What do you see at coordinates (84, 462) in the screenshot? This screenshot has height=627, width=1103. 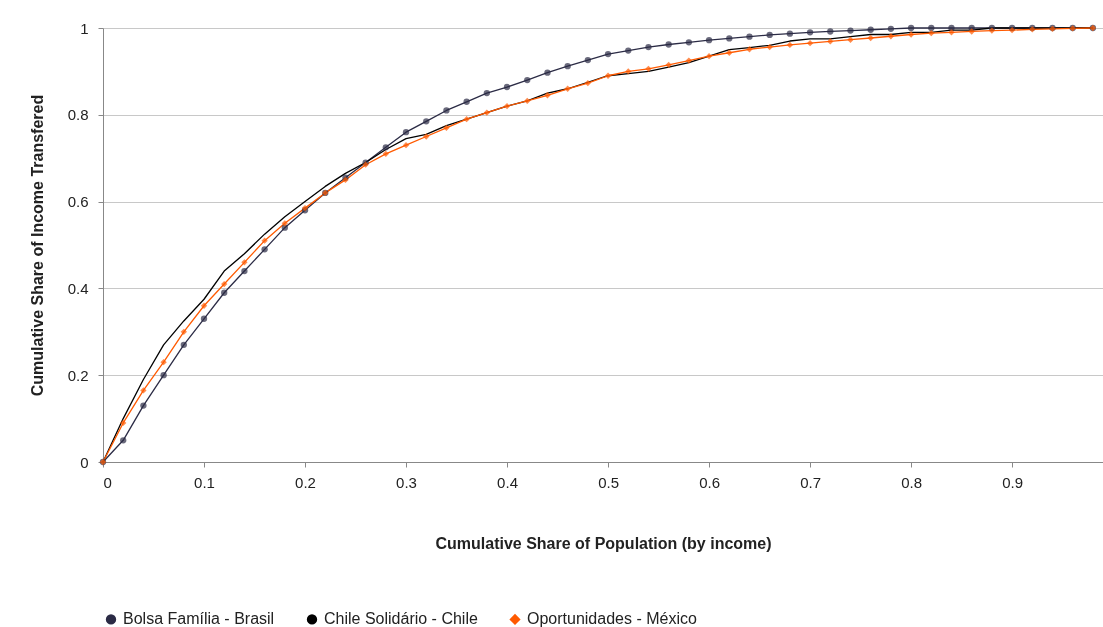 I see `y-tick-label: 0` at bounding box center [84, 462].